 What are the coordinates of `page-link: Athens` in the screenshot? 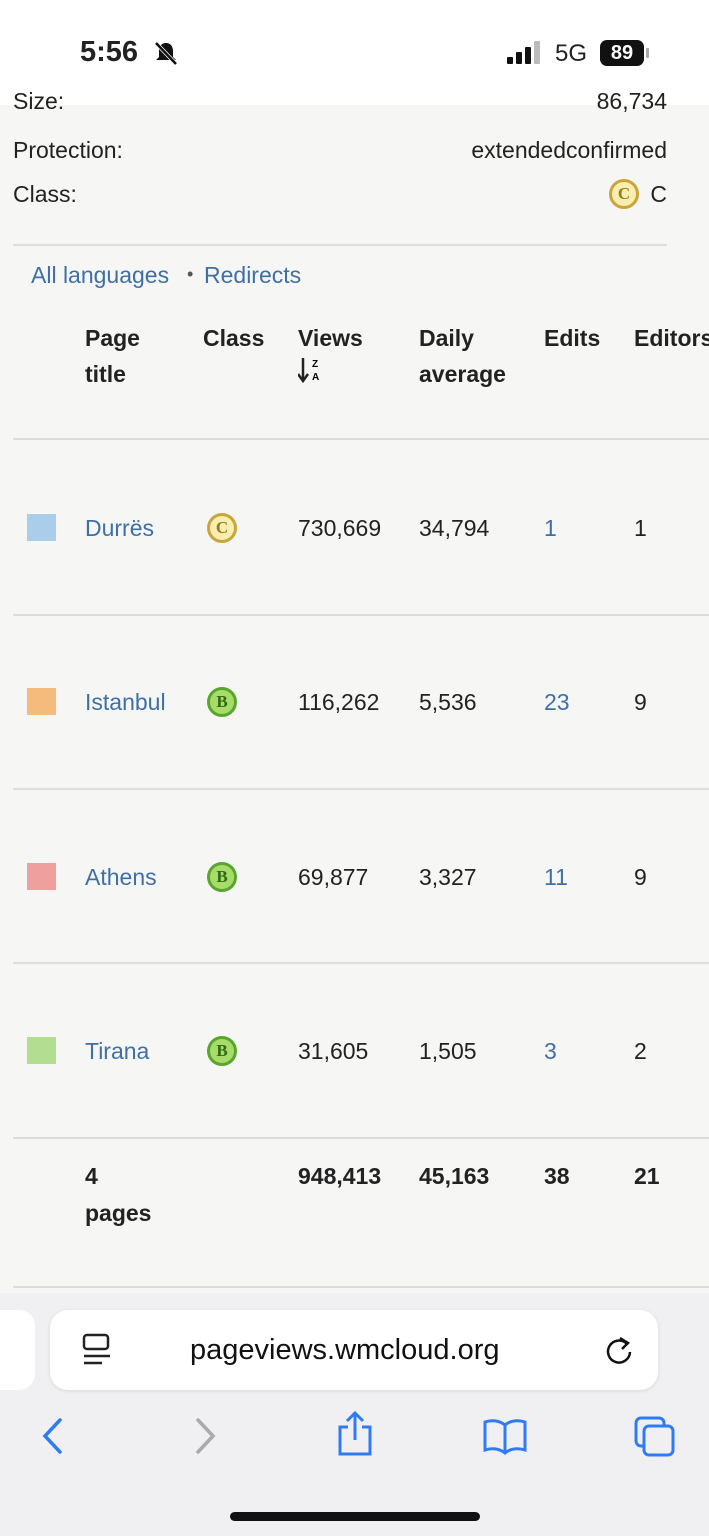 It's located at (121, 877).